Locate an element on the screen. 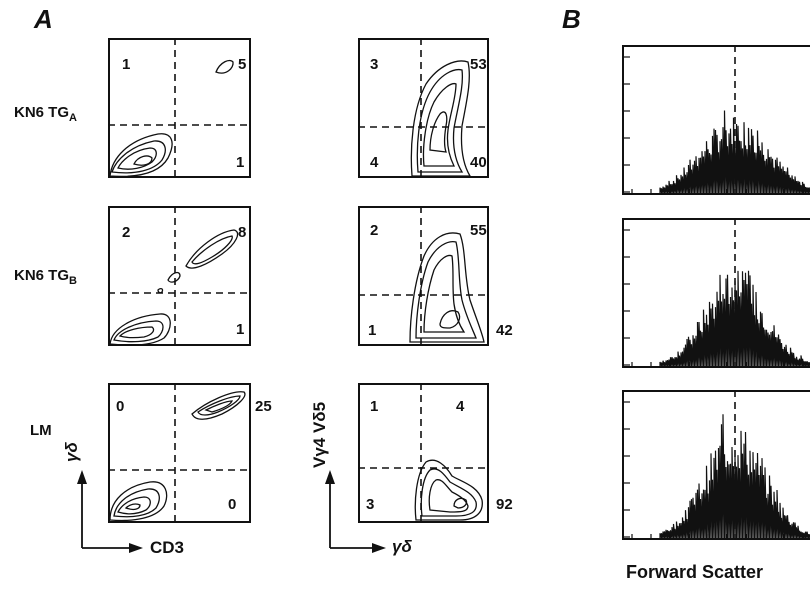  row-label-lm: LM is located at coordinates (41, 430).